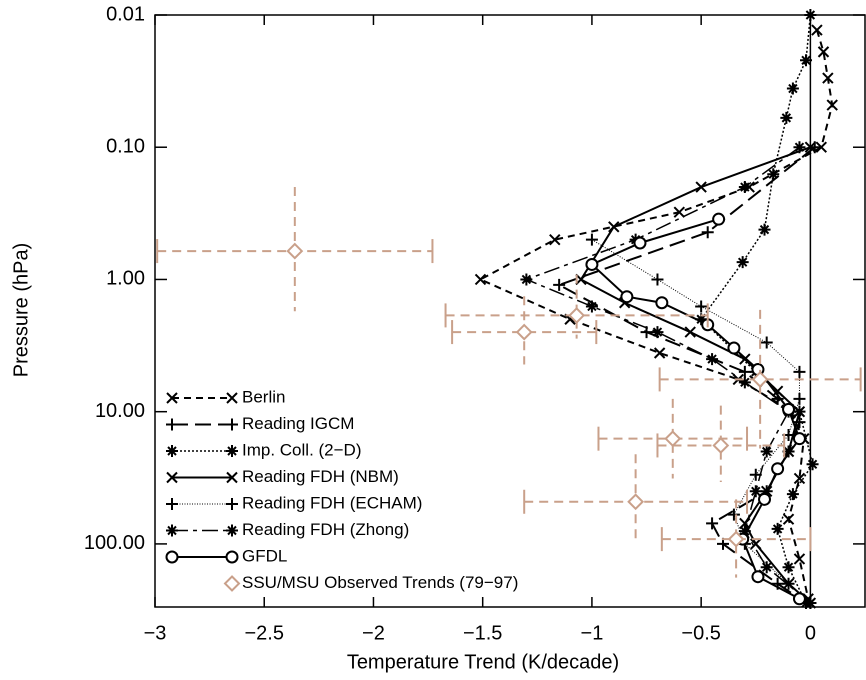  I want to click on legend-label: Reading FDH (NBM), so click(320, 476).